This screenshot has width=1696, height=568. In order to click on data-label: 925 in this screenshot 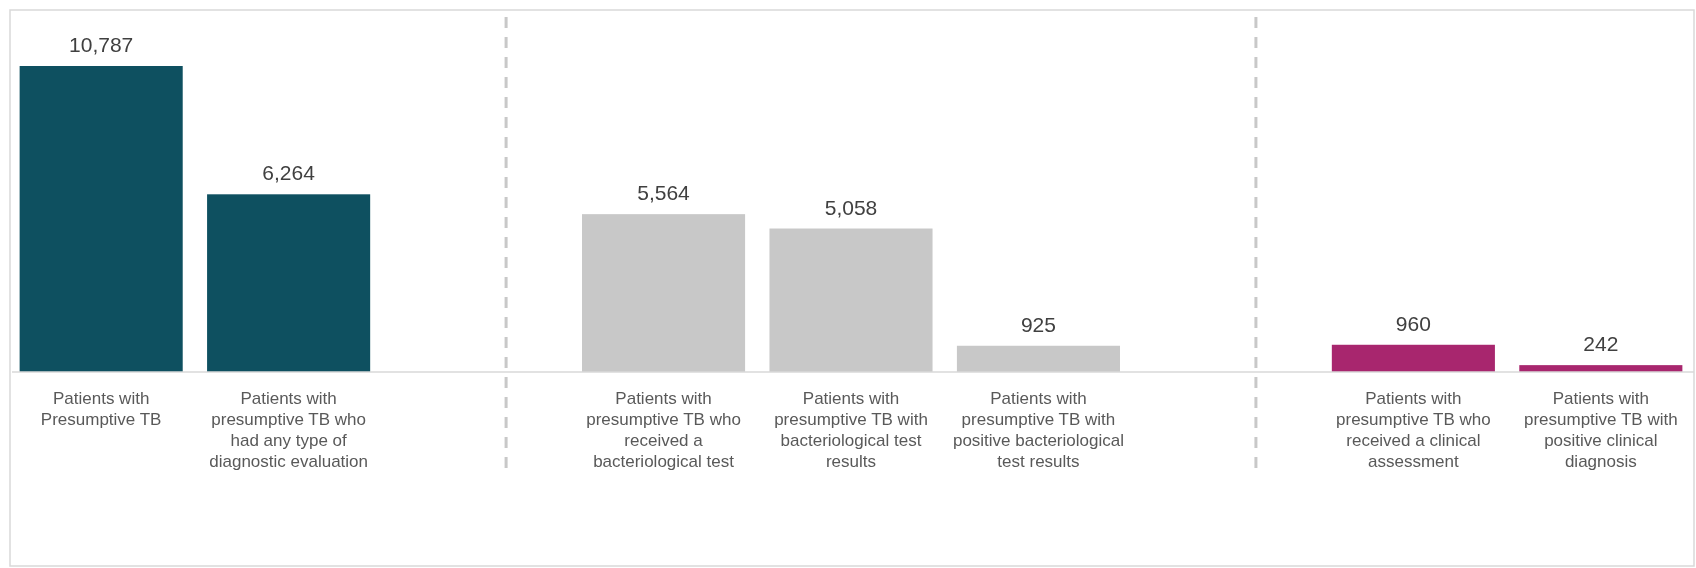, I will do `click(1038, 324)`.